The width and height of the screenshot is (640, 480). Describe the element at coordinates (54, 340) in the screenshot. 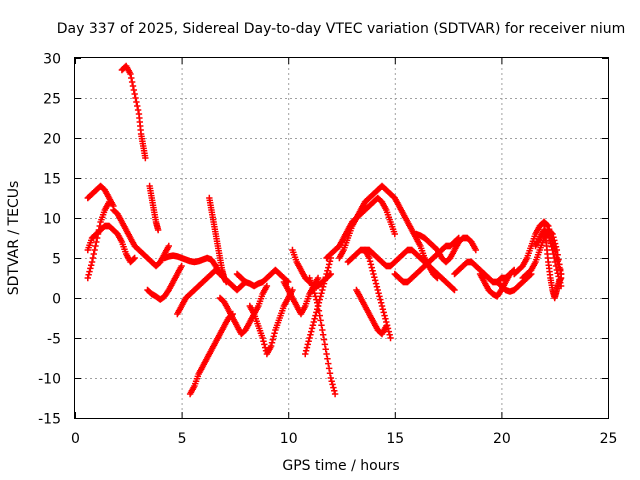

I see `y-tick-label: -5` at that location.